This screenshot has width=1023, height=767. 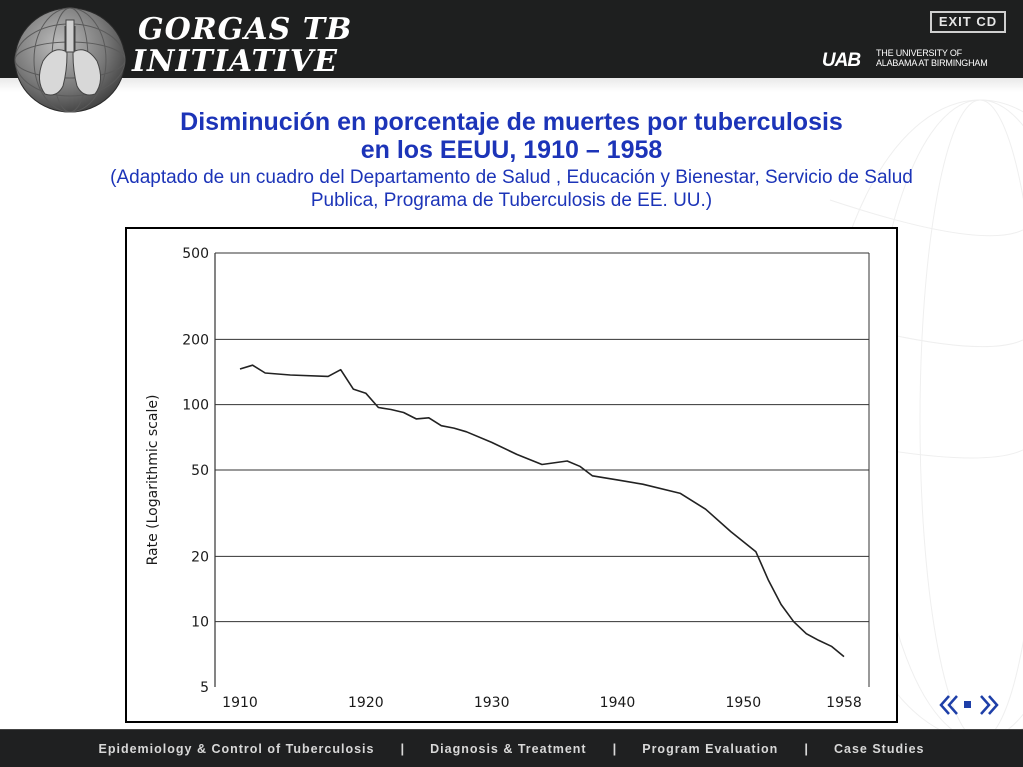 I want to click on exit-cd-button: EXIT CD, so click(x=968, y=22).